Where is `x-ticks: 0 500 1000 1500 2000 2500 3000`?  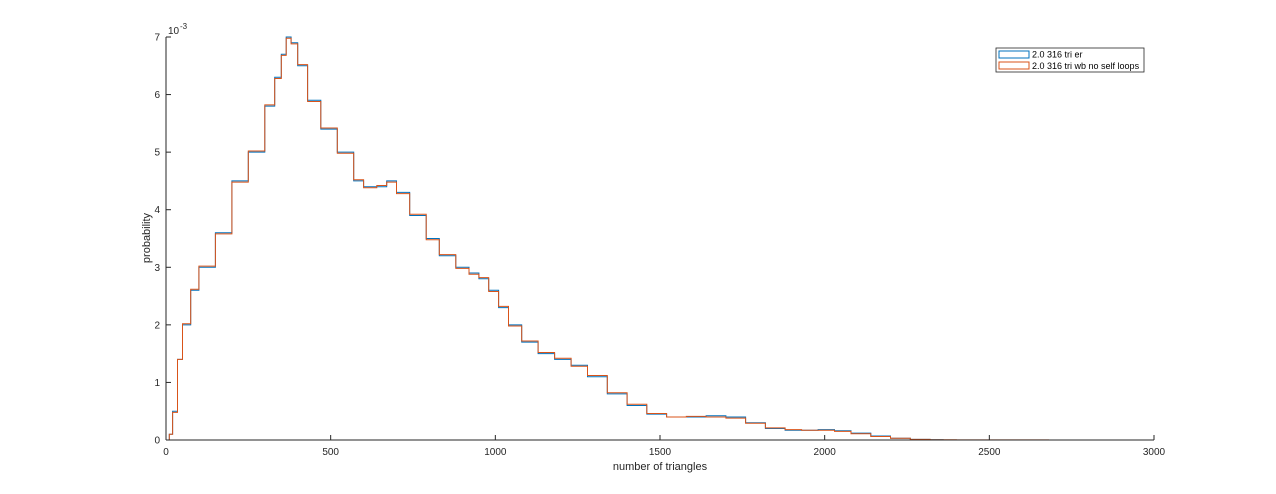 x-ticks: 0 500 1000 1500 2000 2500 3000 is located at coordinates (664, 446).